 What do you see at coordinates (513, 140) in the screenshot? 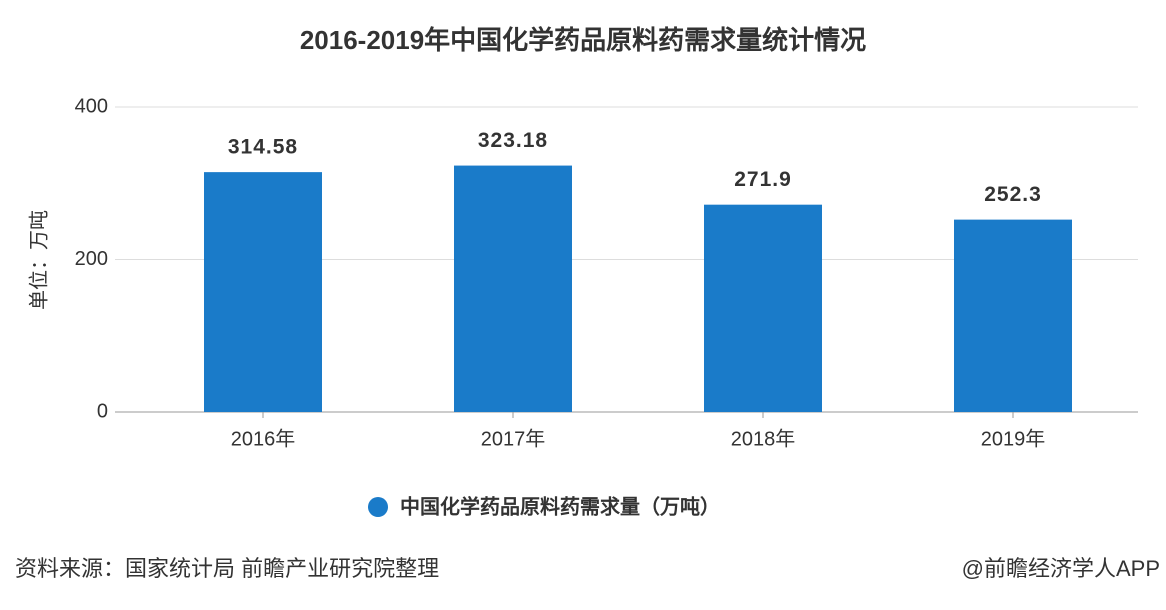
I see `data-label: 323.18` at bounding box center [513, 140].